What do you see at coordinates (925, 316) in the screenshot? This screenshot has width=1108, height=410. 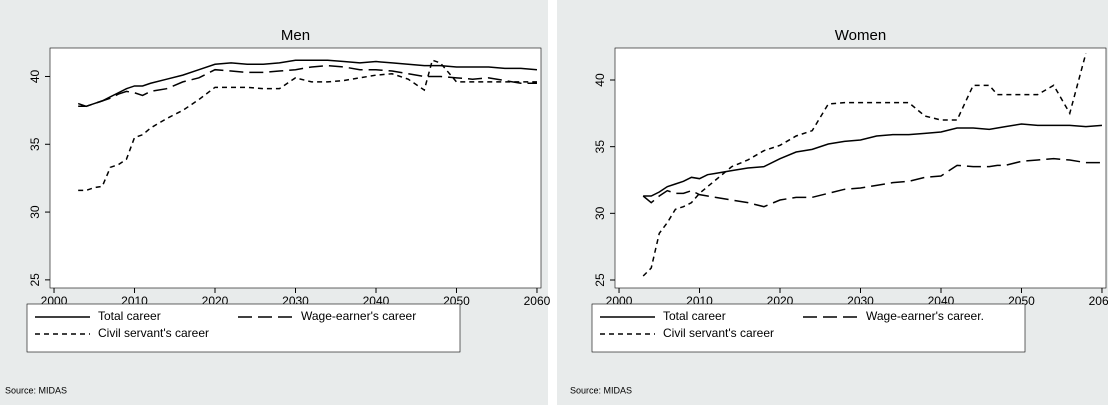 I see `legend-label: Wage-earner's career.` at bounding box center [925, 316].